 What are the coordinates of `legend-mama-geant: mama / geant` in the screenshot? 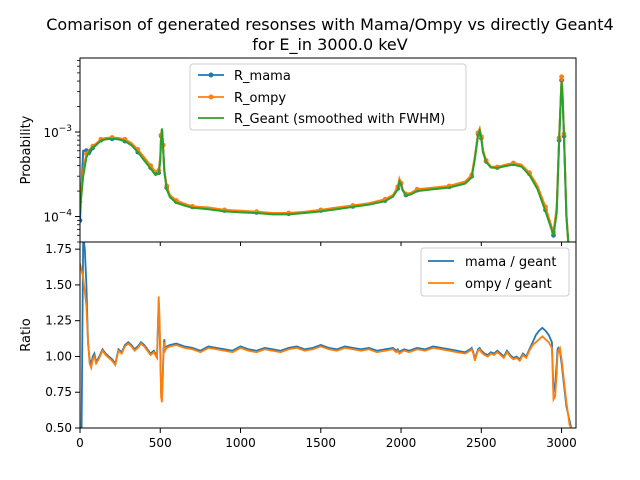 It's located at (510, 262).